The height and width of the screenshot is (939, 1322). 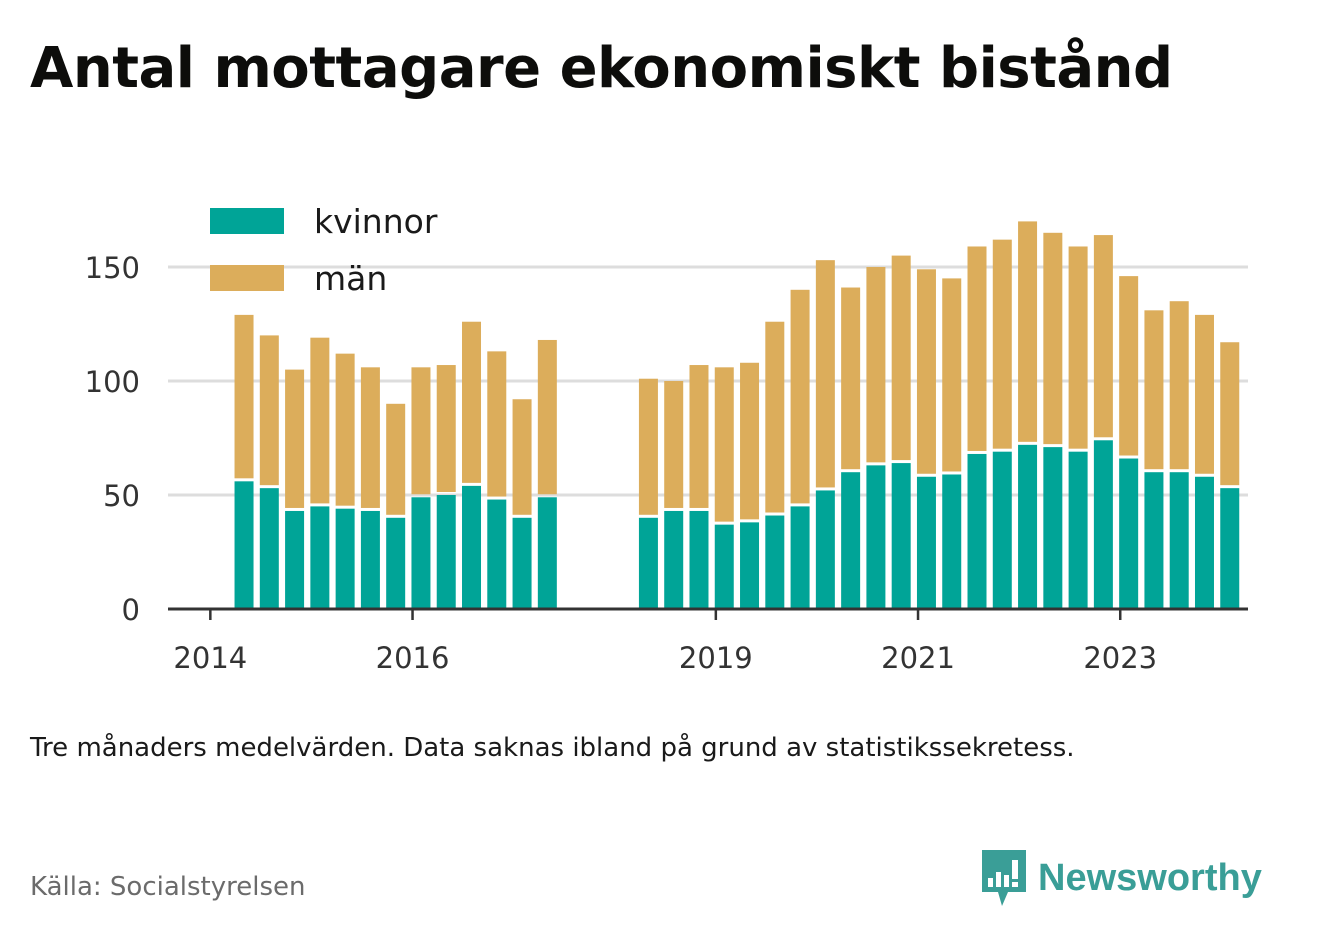 I want to click on x-tick-label: 2023, so click(x=1120, y=658).